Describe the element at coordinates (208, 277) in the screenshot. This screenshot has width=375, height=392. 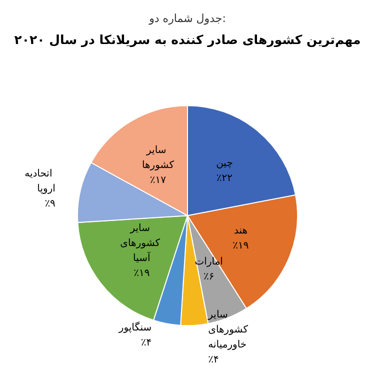
I see `data-label: ٪۶` at that location.